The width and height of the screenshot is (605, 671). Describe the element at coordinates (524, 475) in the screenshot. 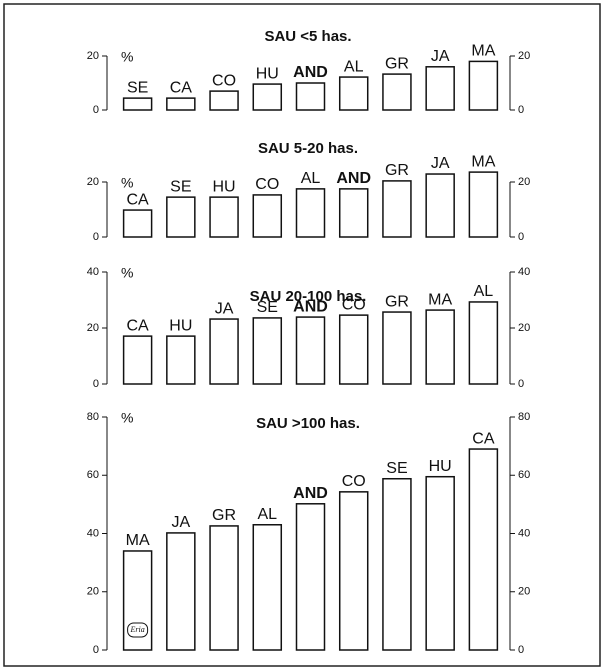

I see `y2-tick-label: 60` at that location.